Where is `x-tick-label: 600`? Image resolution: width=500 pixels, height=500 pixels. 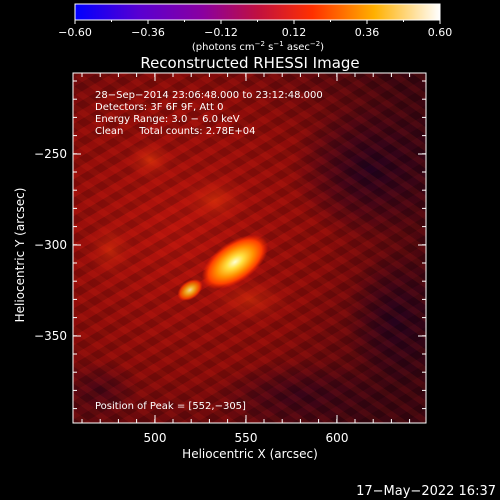
x-tick-label: 600 is located at coordinates (337, 438).